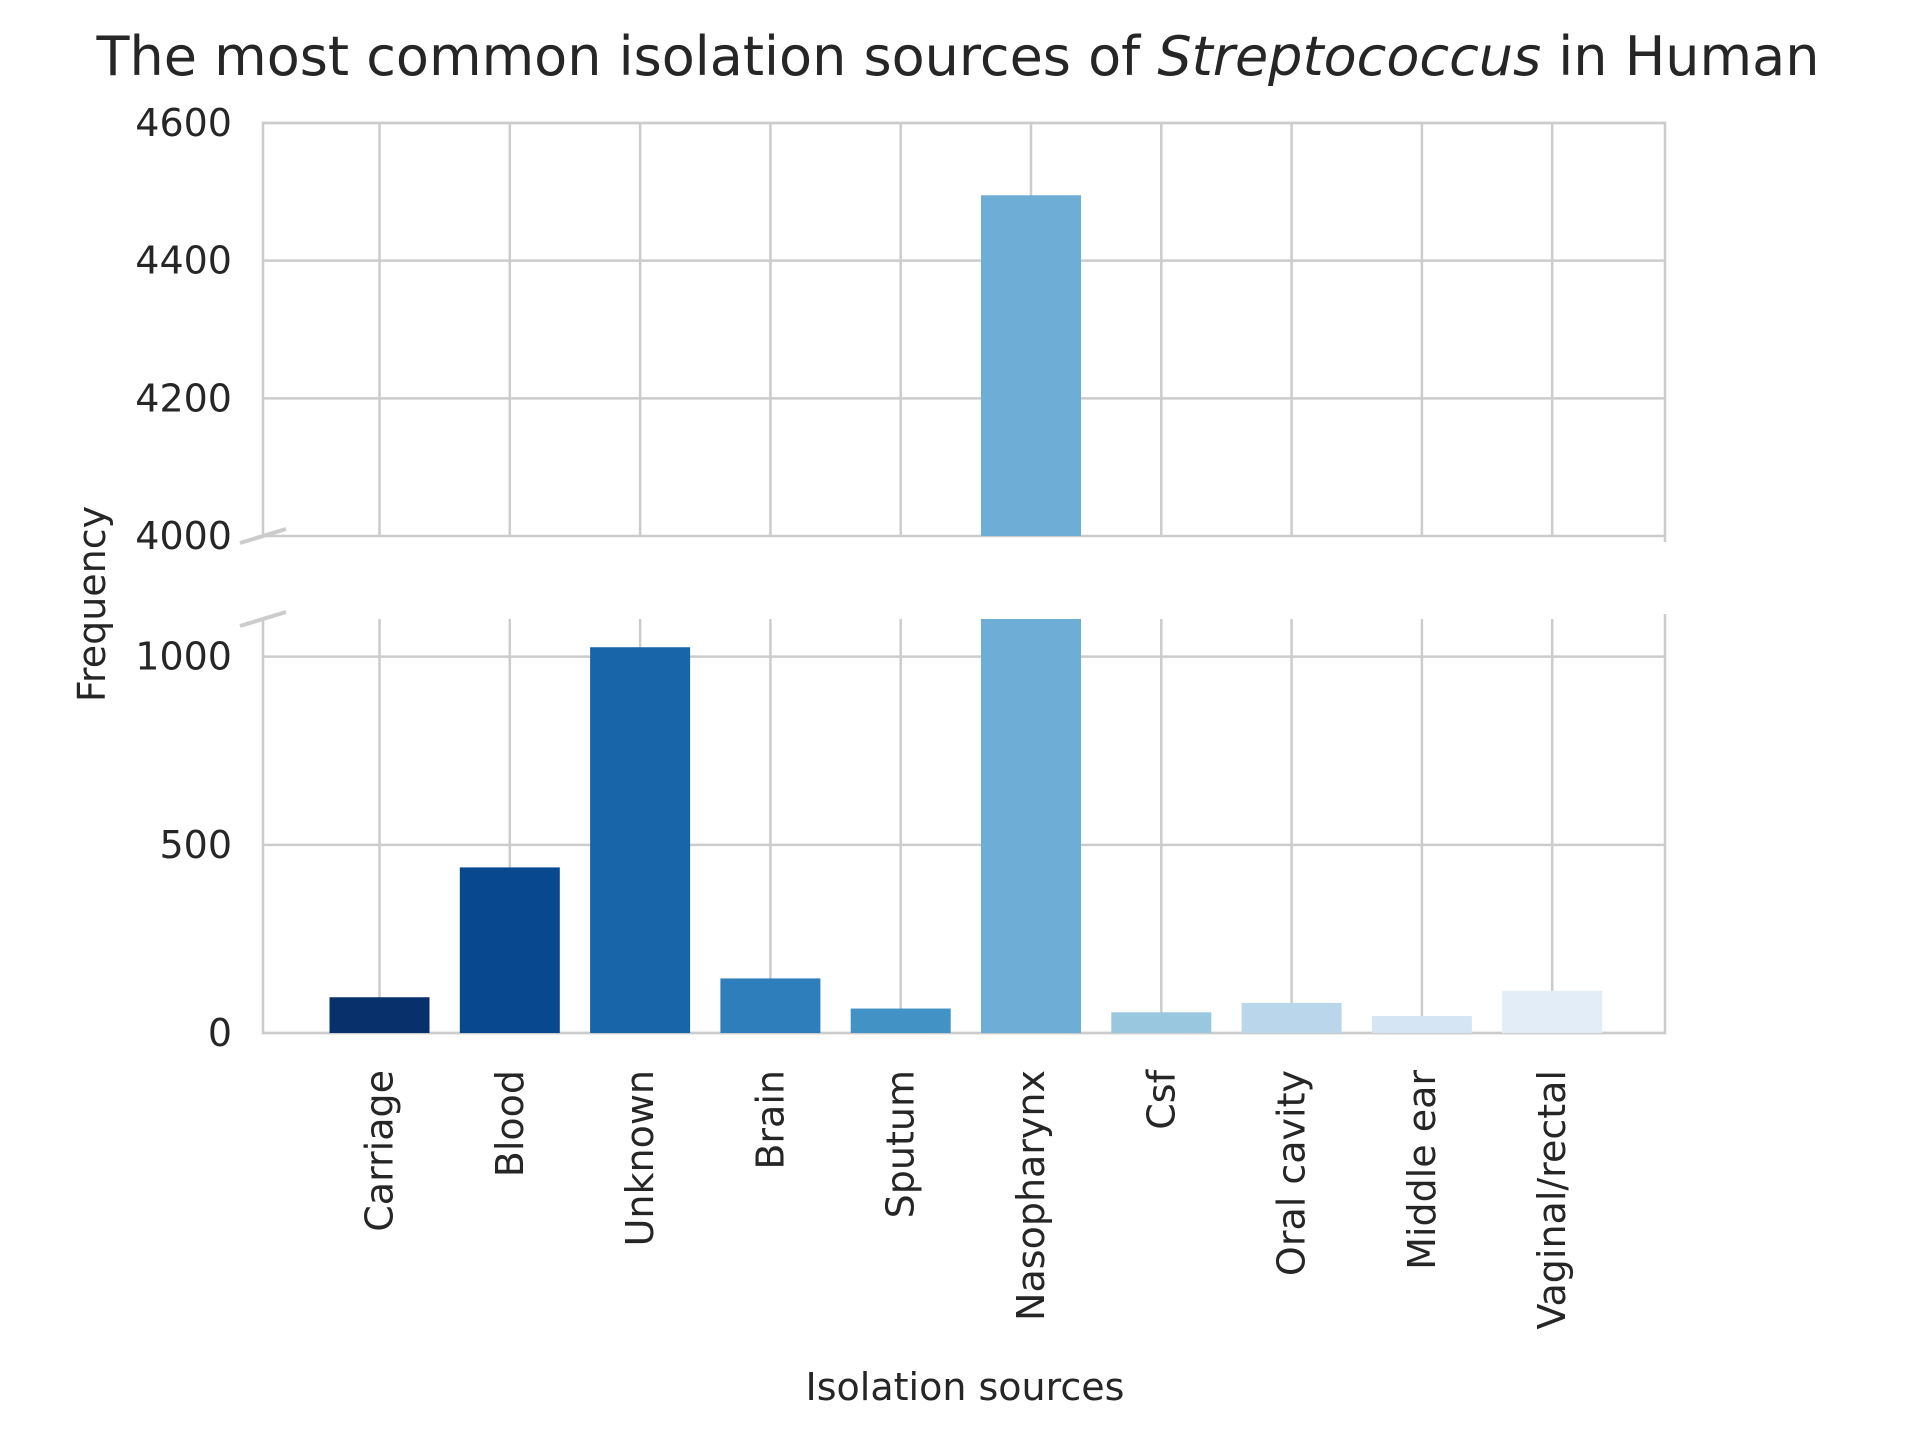 This screenshot has height=1432, width=1919. Describe the element at coordinates (901, 1144) in the screenshot. I see `x-tick-label: Sputum` at that location.